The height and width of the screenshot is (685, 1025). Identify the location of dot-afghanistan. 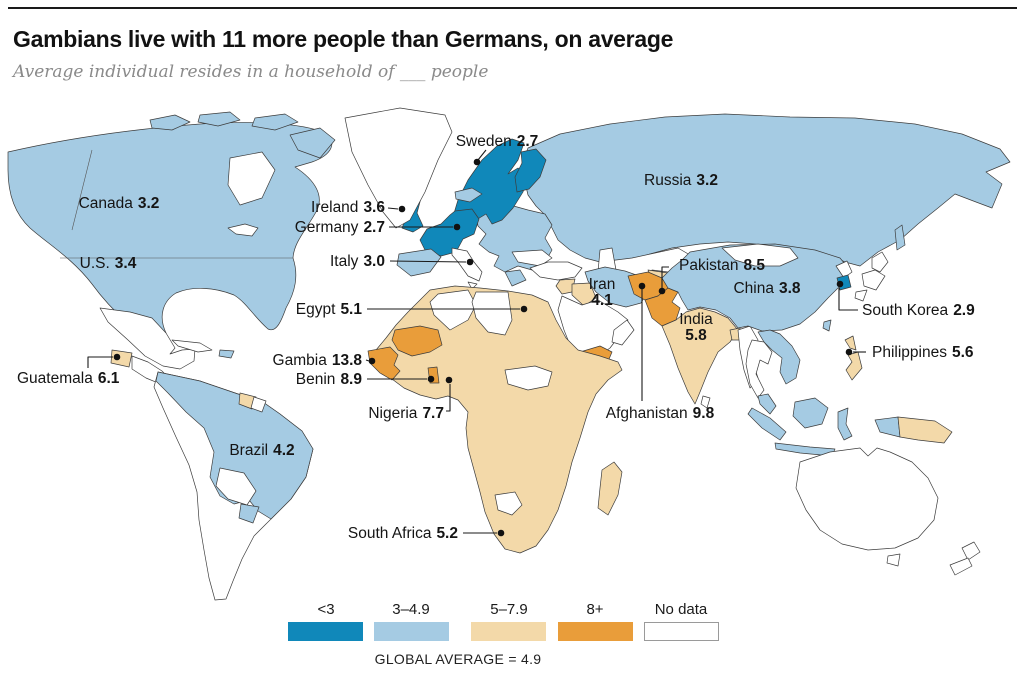
(642, 286).